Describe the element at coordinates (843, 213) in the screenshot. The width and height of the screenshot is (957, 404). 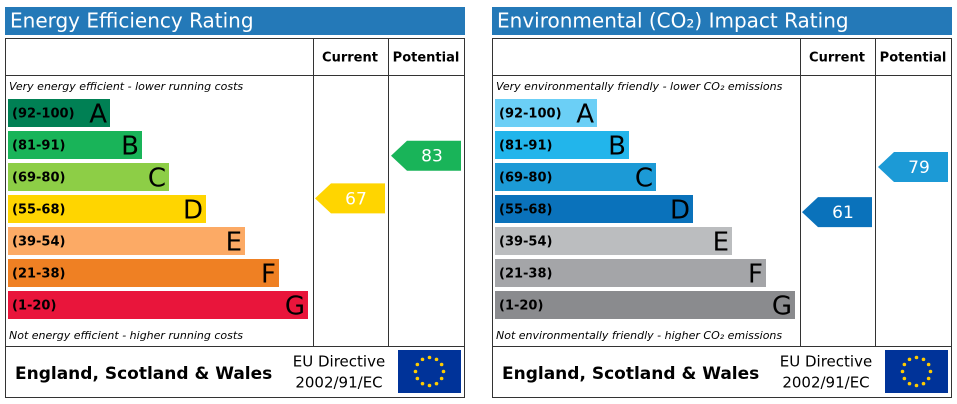
I see `rating-value: 61` at that location.